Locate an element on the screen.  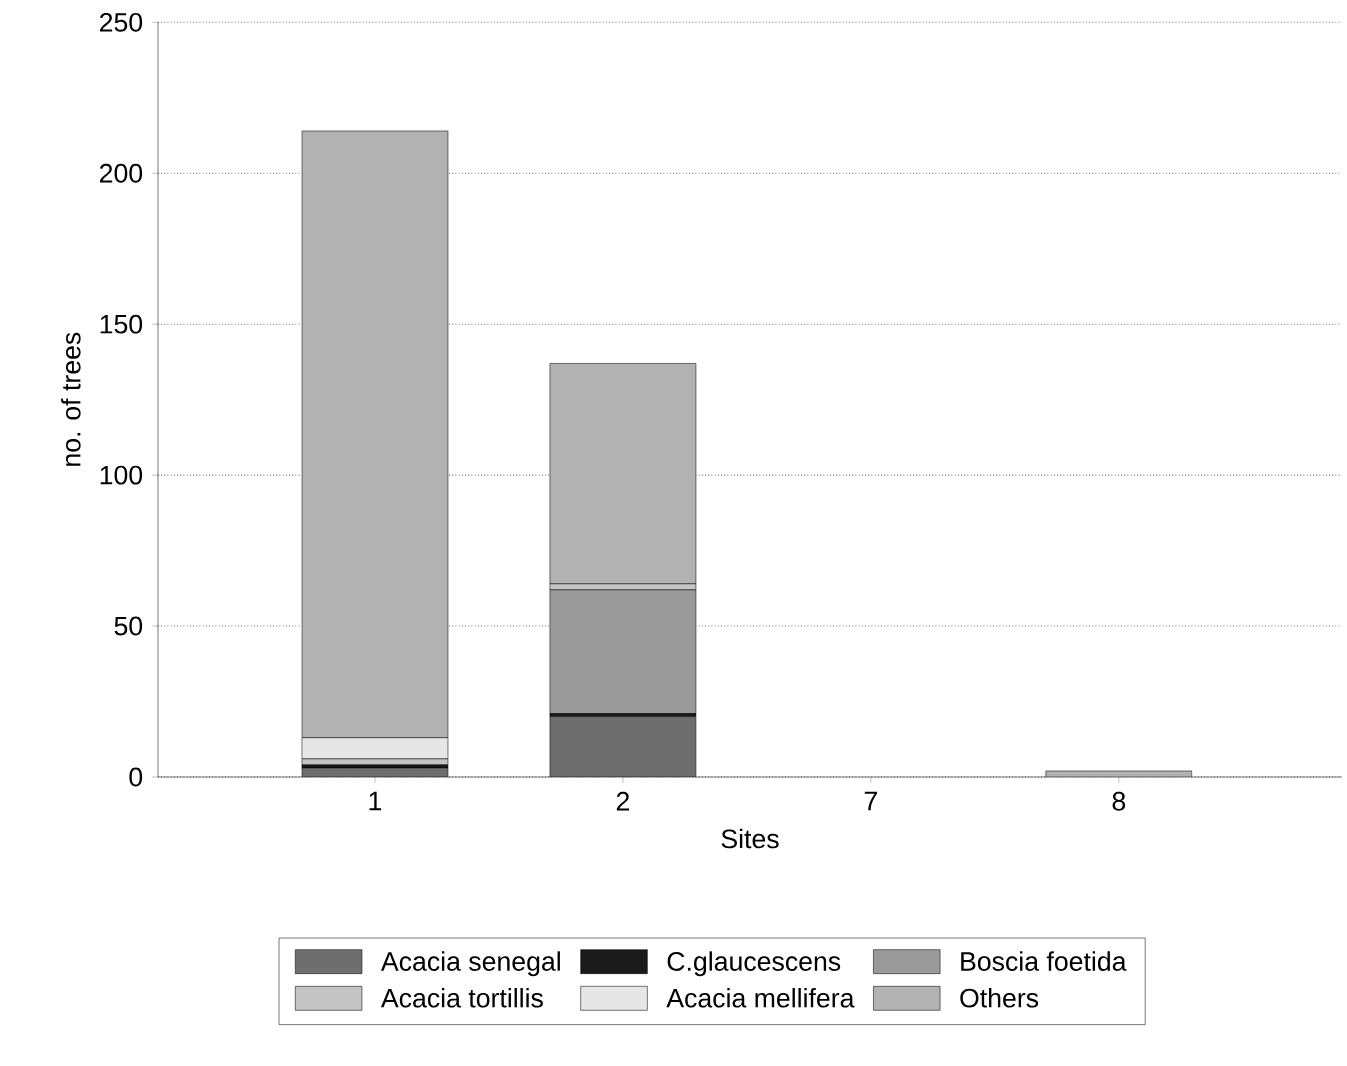
x-axis-title: Sites is located at coordinates (750, 838).